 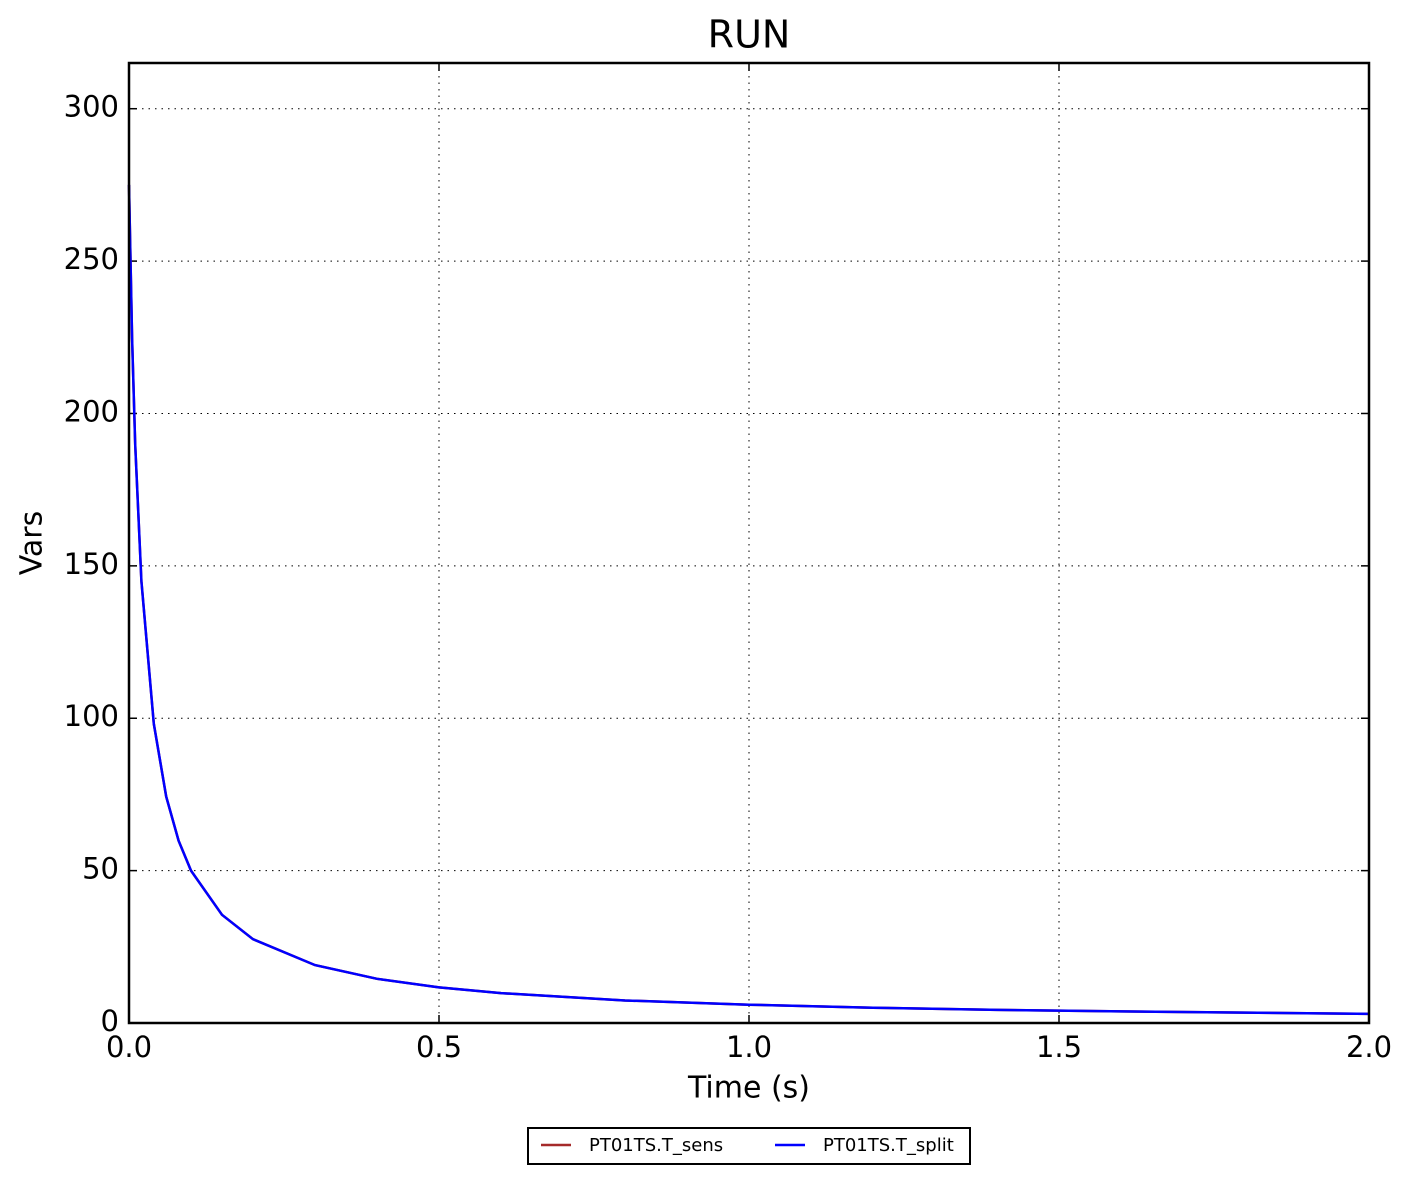 I want to click on legend-label: PT01TS.T_split, so click(x=888, y=1145).